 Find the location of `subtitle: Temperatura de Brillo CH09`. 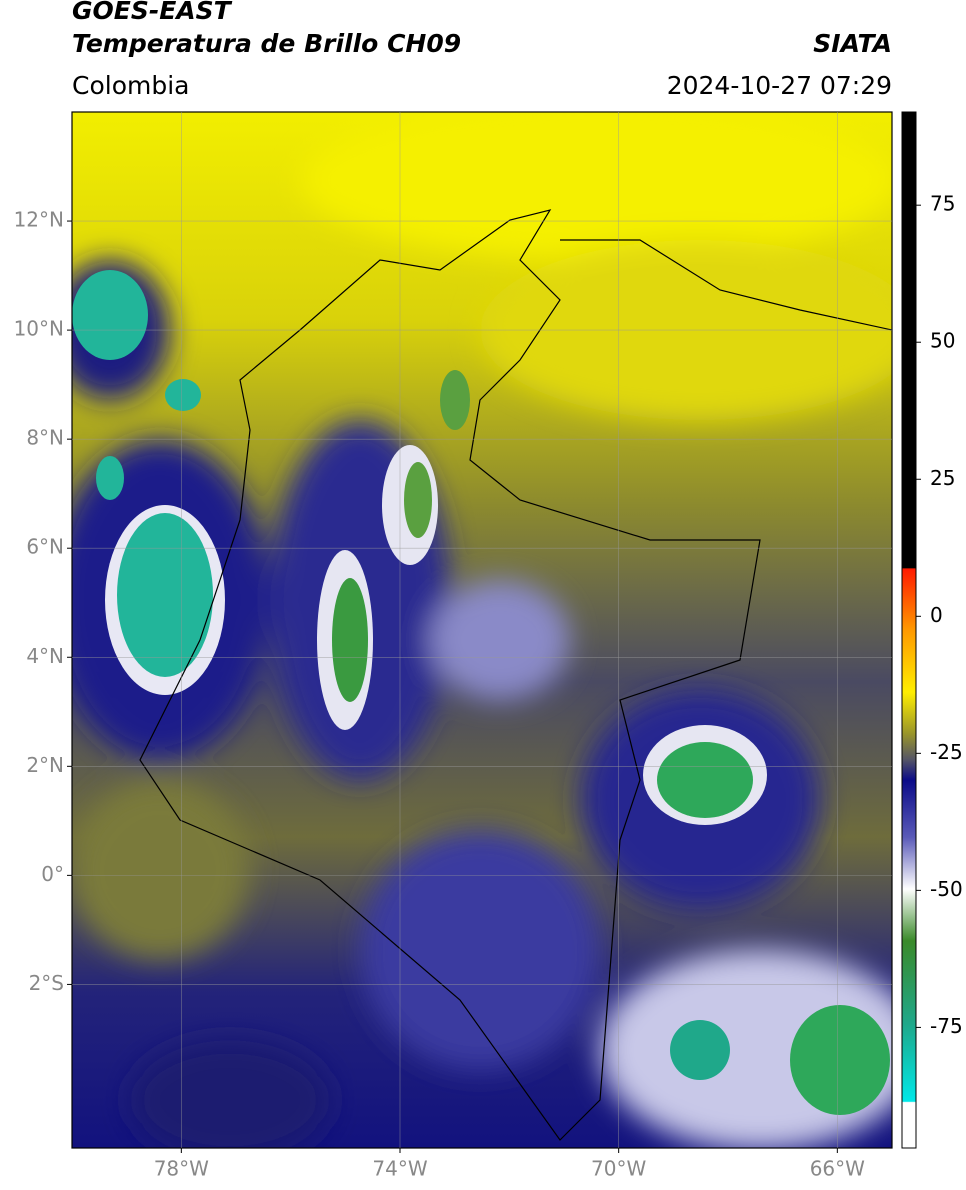

subtitle: Temperatura de Brillo CH09 is located at coordinates (266, 43).